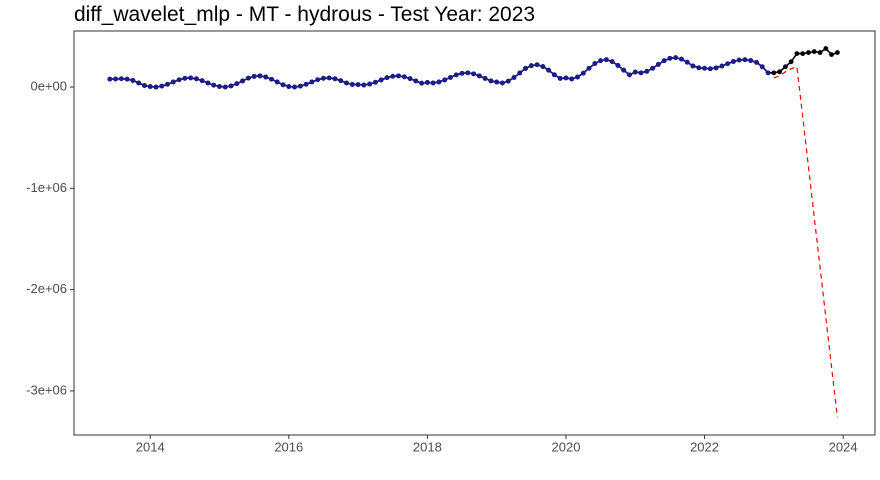  What do you see at coordinates (48, 85) in the screenshot?
I see `y-tick-label: 0e+00` at bounding box center [48, 85].